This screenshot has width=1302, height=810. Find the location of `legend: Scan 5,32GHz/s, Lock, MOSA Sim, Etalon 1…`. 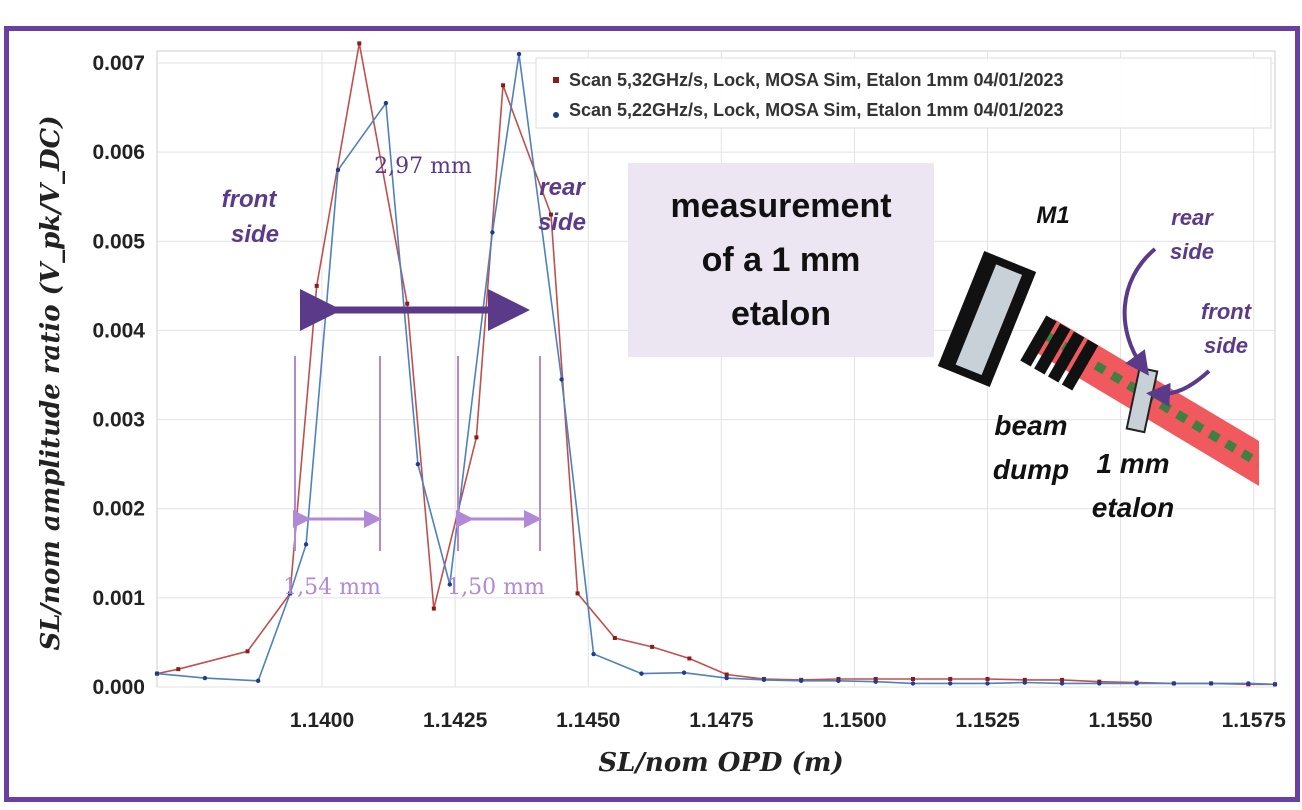

legend: Scan 5,32GHz/s, Lock, MOSA Sim, Etalon 1… is located at coordinates (903, 93).